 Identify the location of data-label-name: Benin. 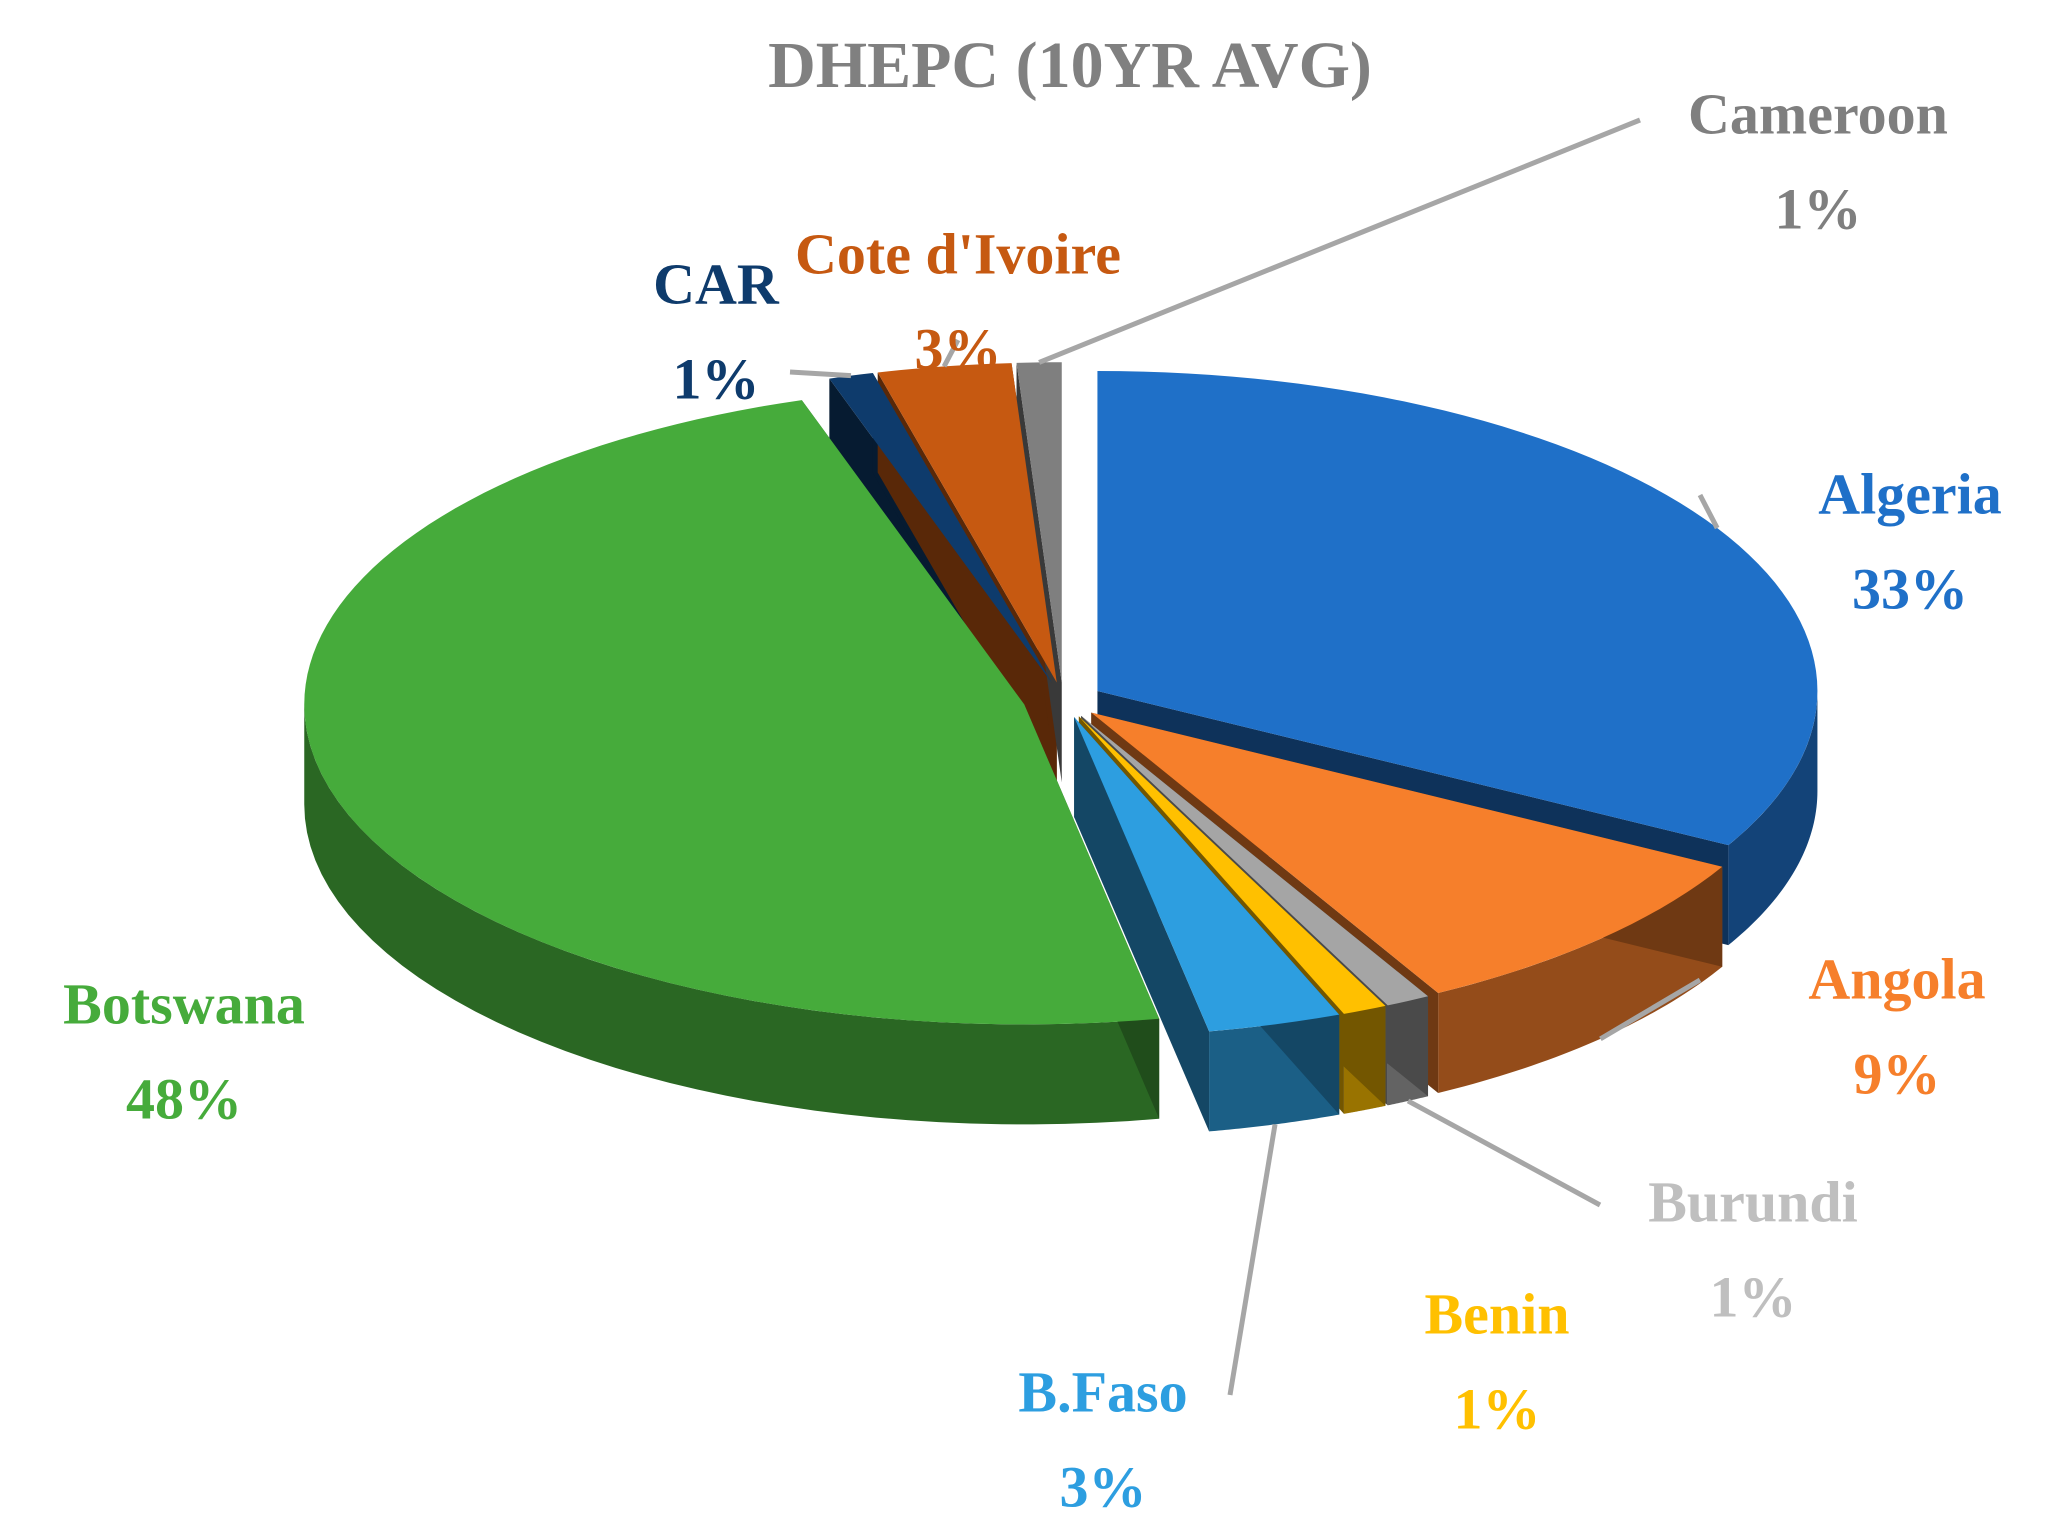
(1496, 1313).